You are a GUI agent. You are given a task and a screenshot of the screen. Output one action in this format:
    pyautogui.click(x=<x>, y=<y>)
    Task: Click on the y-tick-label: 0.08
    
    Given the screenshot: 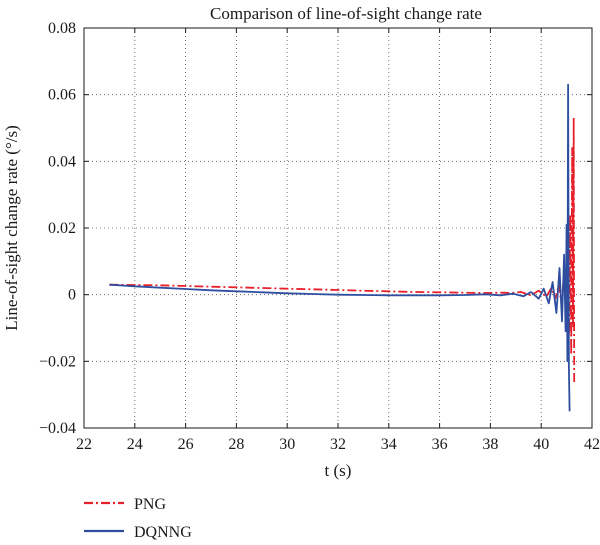 What is the action you would take?
    pyautogui.click(x=62, y=28)
    